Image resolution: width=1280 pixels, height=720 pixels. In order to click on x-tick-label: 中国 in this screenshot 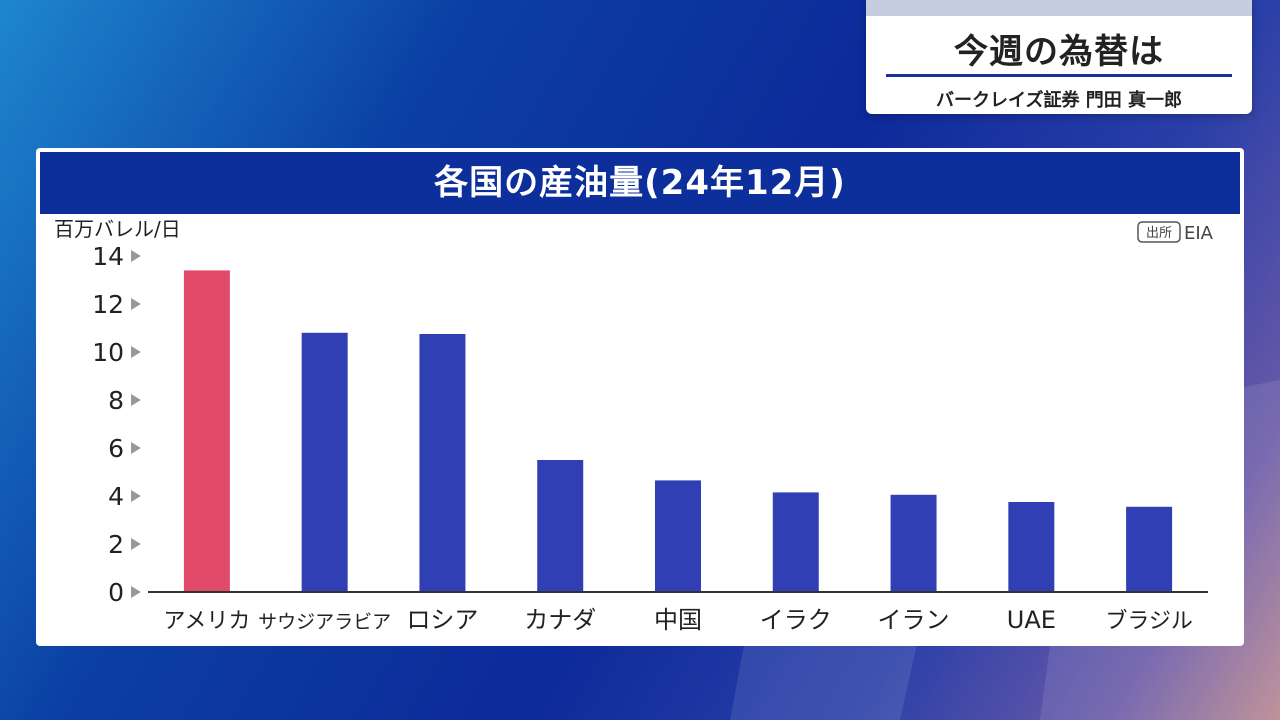, I will do `click(678, 620)`.